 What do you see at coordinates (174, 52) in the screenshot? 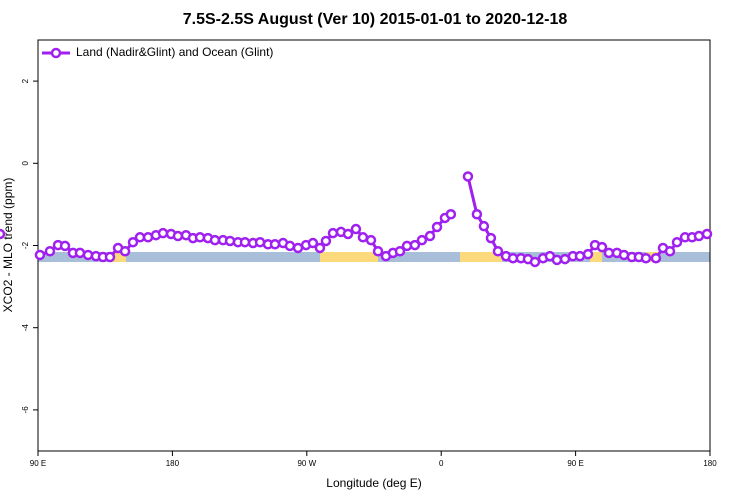
I see `legend-label: Land (Nadir&Glint) and Ocean (Glint)` at bounding box center [174, 52].